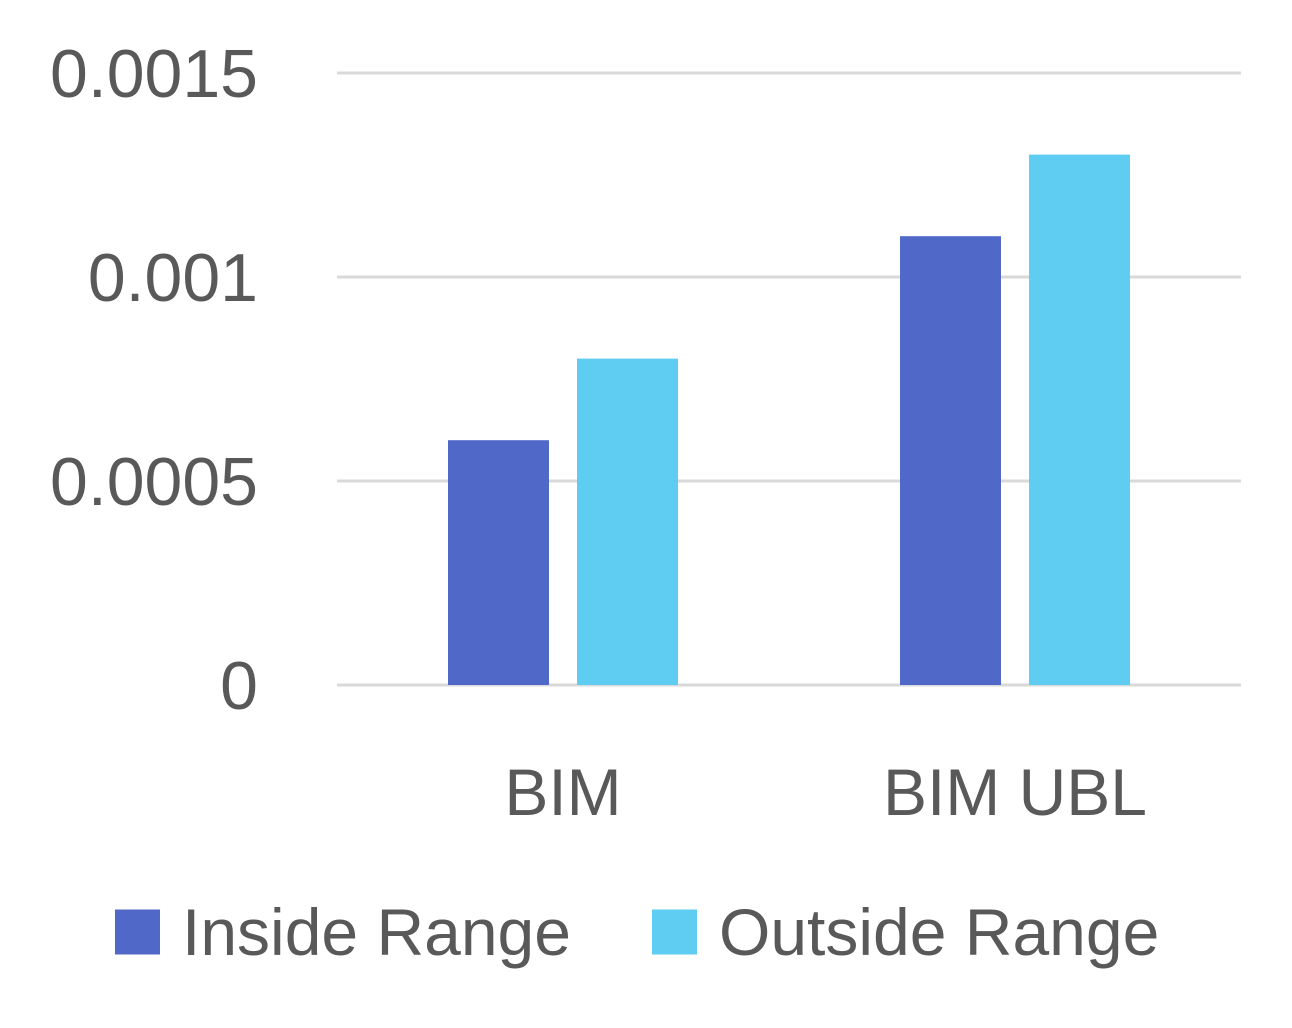  I want to click on legend-label: Outside Range, so click(939, 932).